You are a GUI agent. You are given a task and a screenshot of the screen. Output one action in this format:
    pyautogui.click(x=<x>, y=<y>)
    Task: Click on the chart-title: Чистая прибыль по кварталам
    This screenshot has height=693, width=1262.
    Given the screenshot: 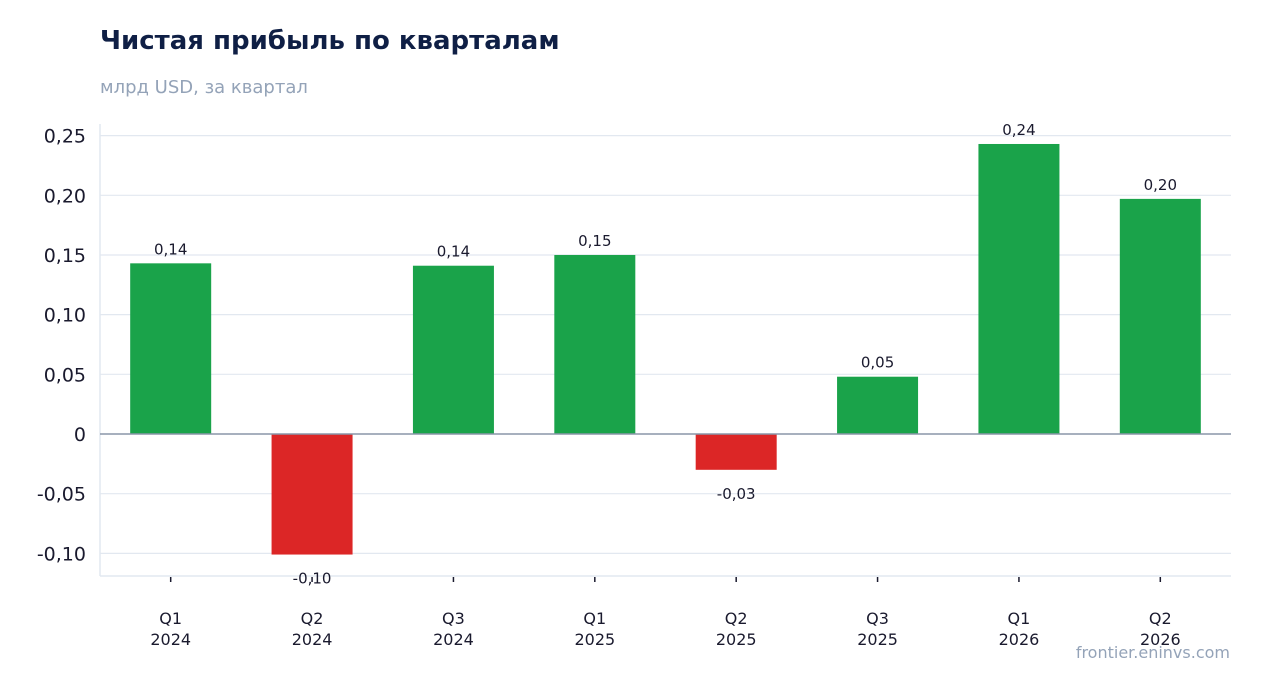 What is the action you would take?
    pyautogui.click(x=330, y=41)
    